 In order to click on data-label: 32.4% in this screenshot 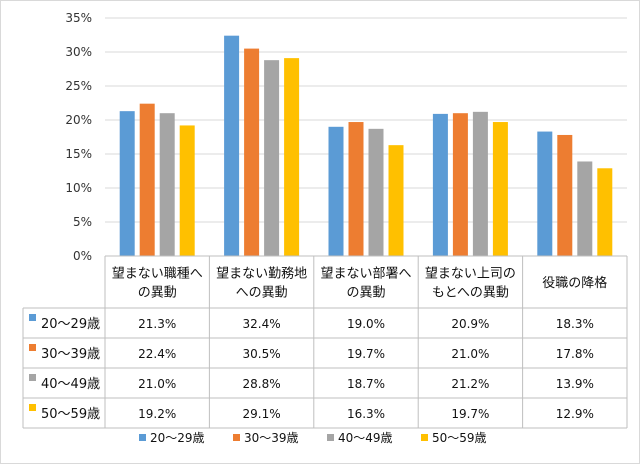, I will do `click(262, 324)`.